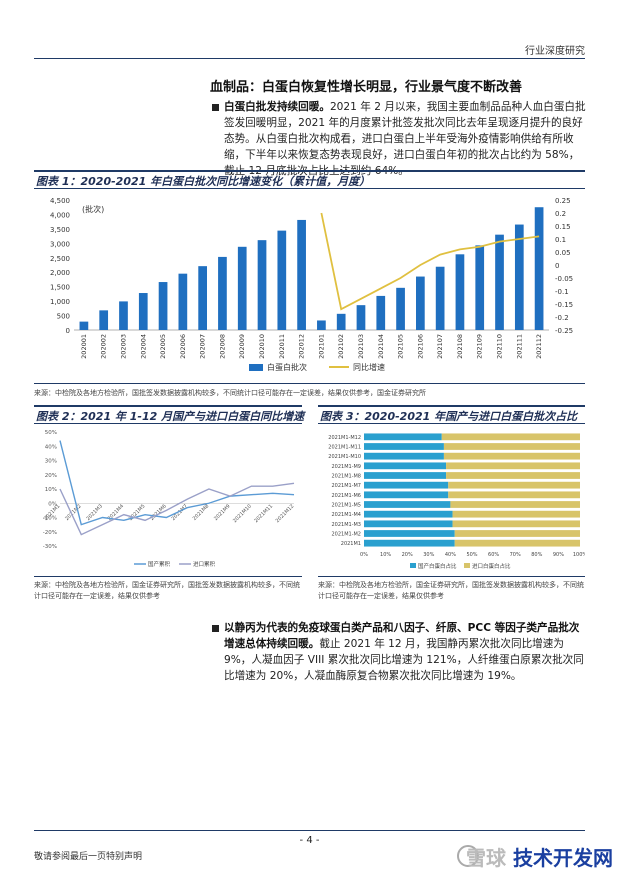 The height and width of the screenshot is (876, 619). I want to click on chart-1-ytick: 4,500, so click(60, 201).